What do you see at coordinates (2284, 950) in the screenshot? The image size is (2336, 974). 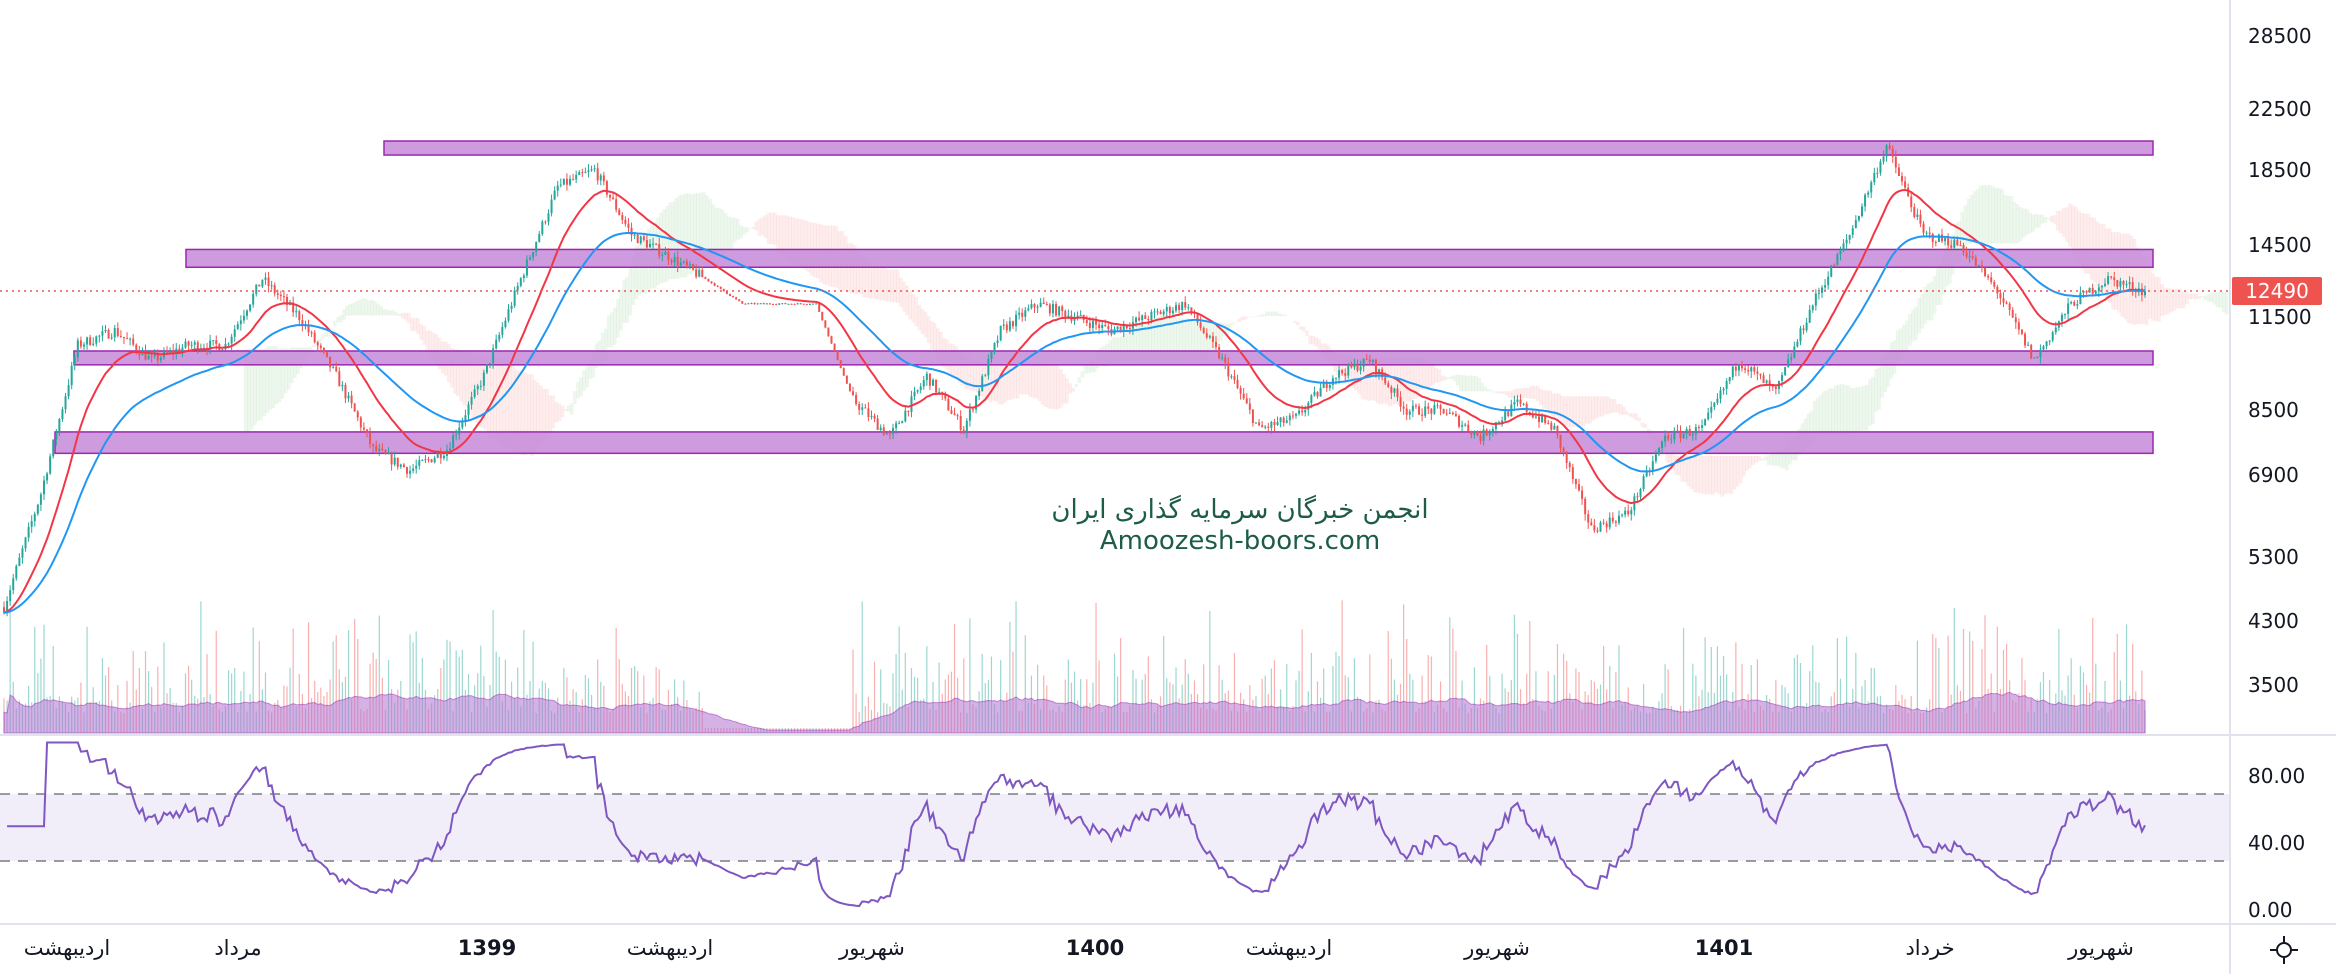 I see `gear-icon` at bounding box center [2284, 950].